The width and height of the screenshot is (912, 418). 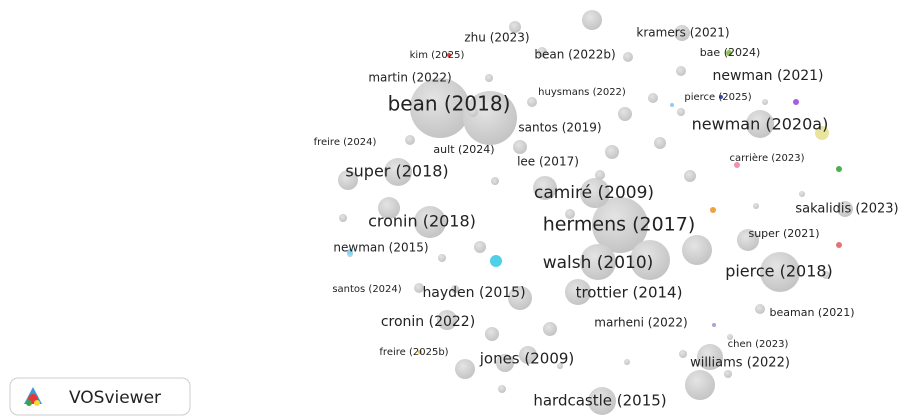 I want to click on node-label: santos (2024), so click(x=366, y=289).